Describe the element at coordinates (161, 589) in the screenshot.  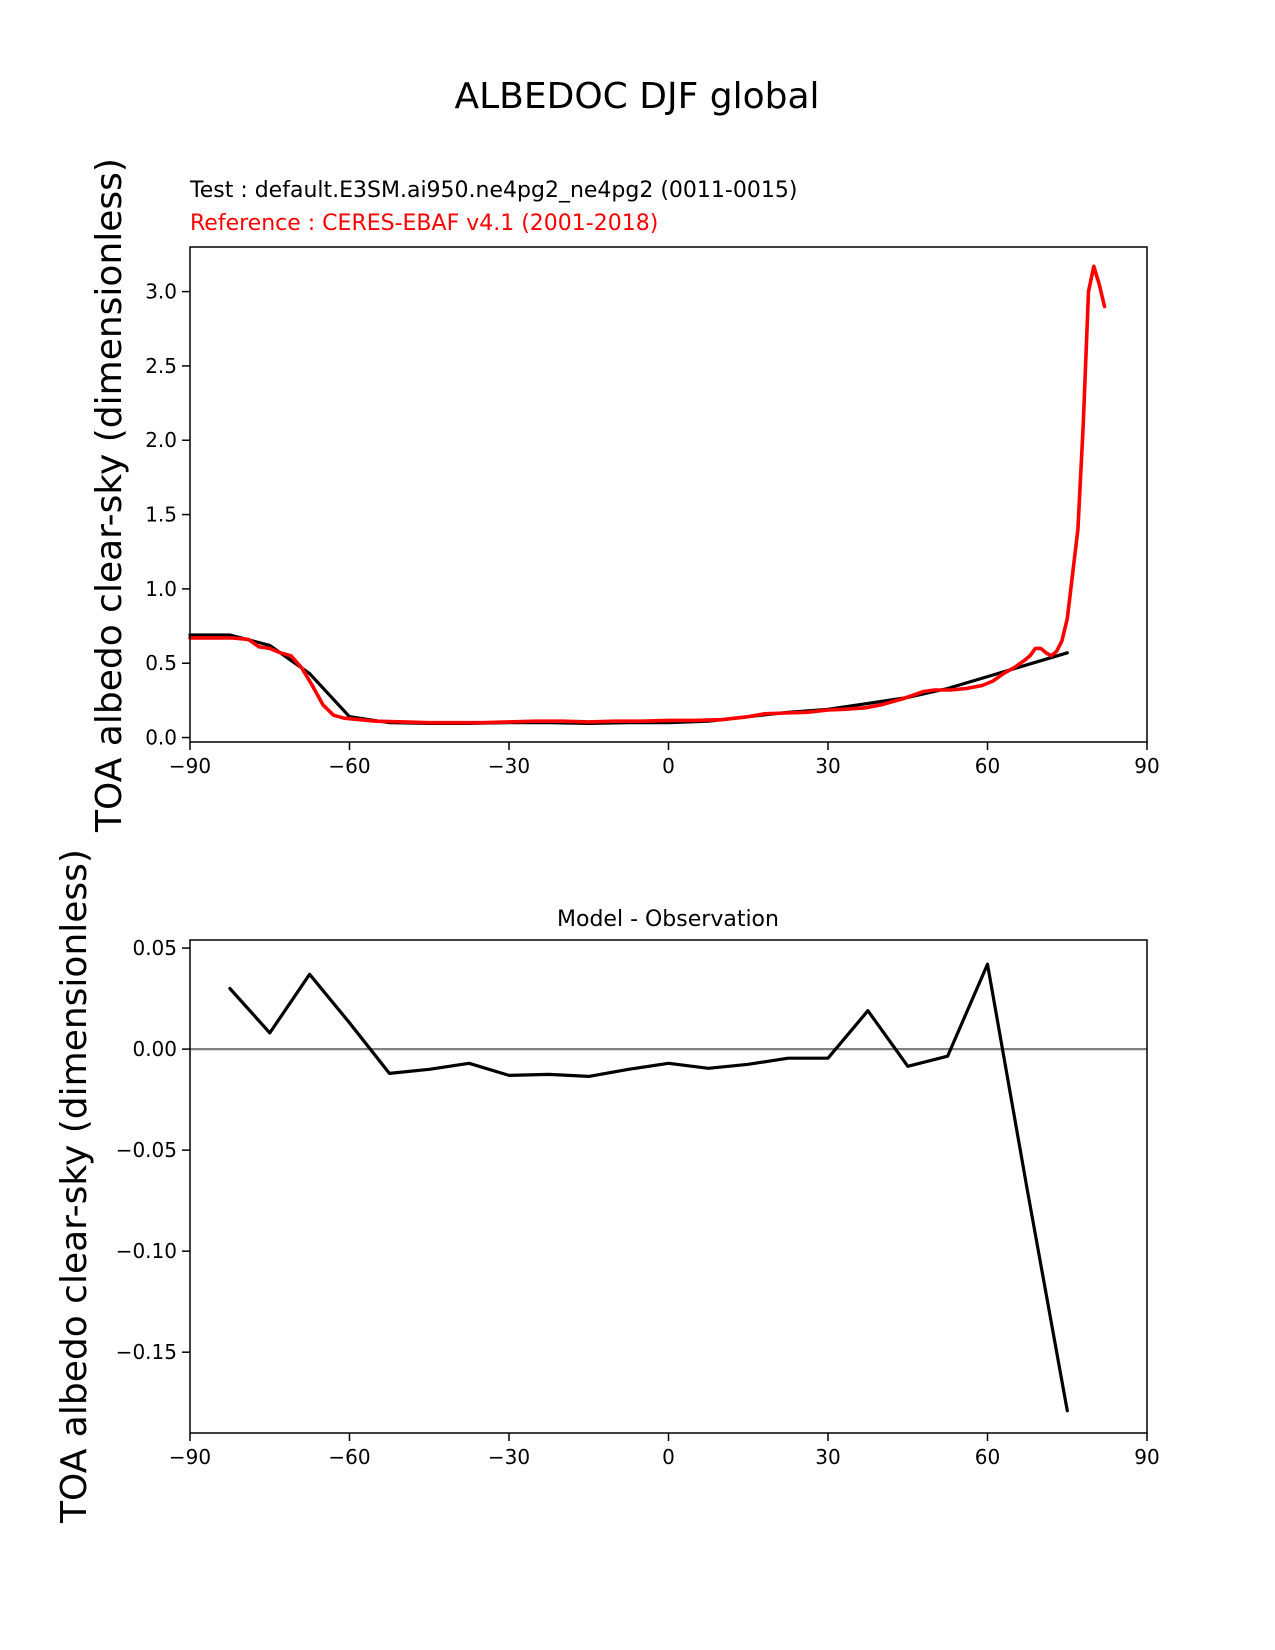
I see `top-ytick-label: 1.0` at that location.